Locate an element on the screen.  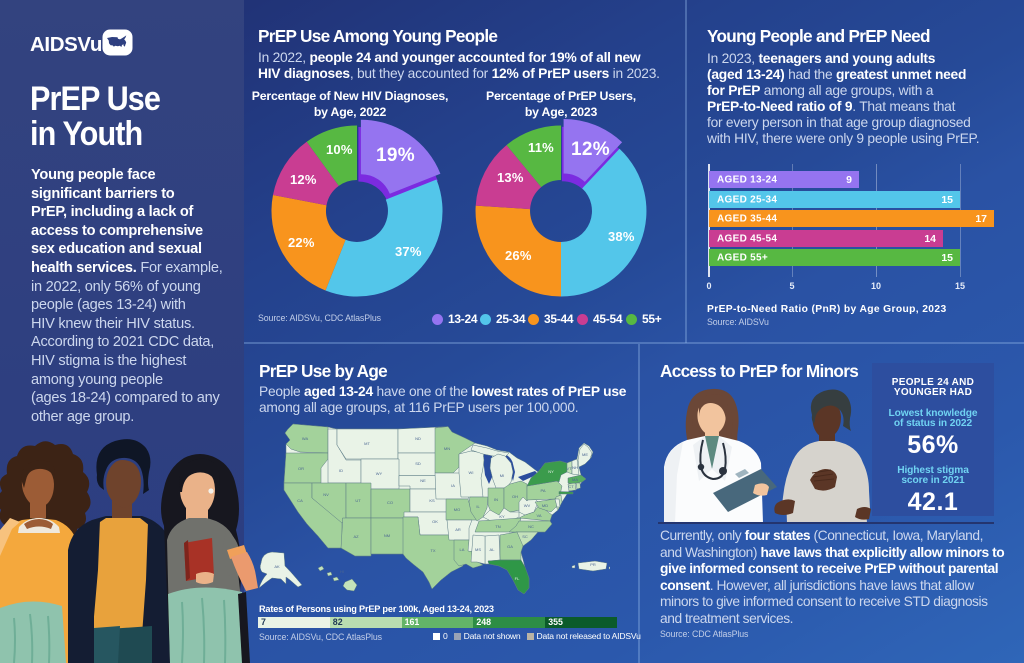
svg-text: PR is located at coordinates (593, 564).